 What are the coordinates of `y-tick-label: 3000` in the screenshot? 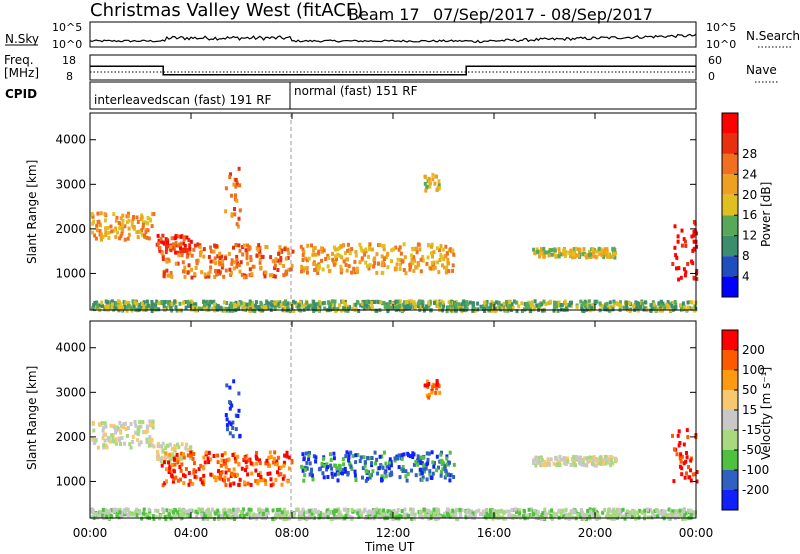 It's located at (70, 392).